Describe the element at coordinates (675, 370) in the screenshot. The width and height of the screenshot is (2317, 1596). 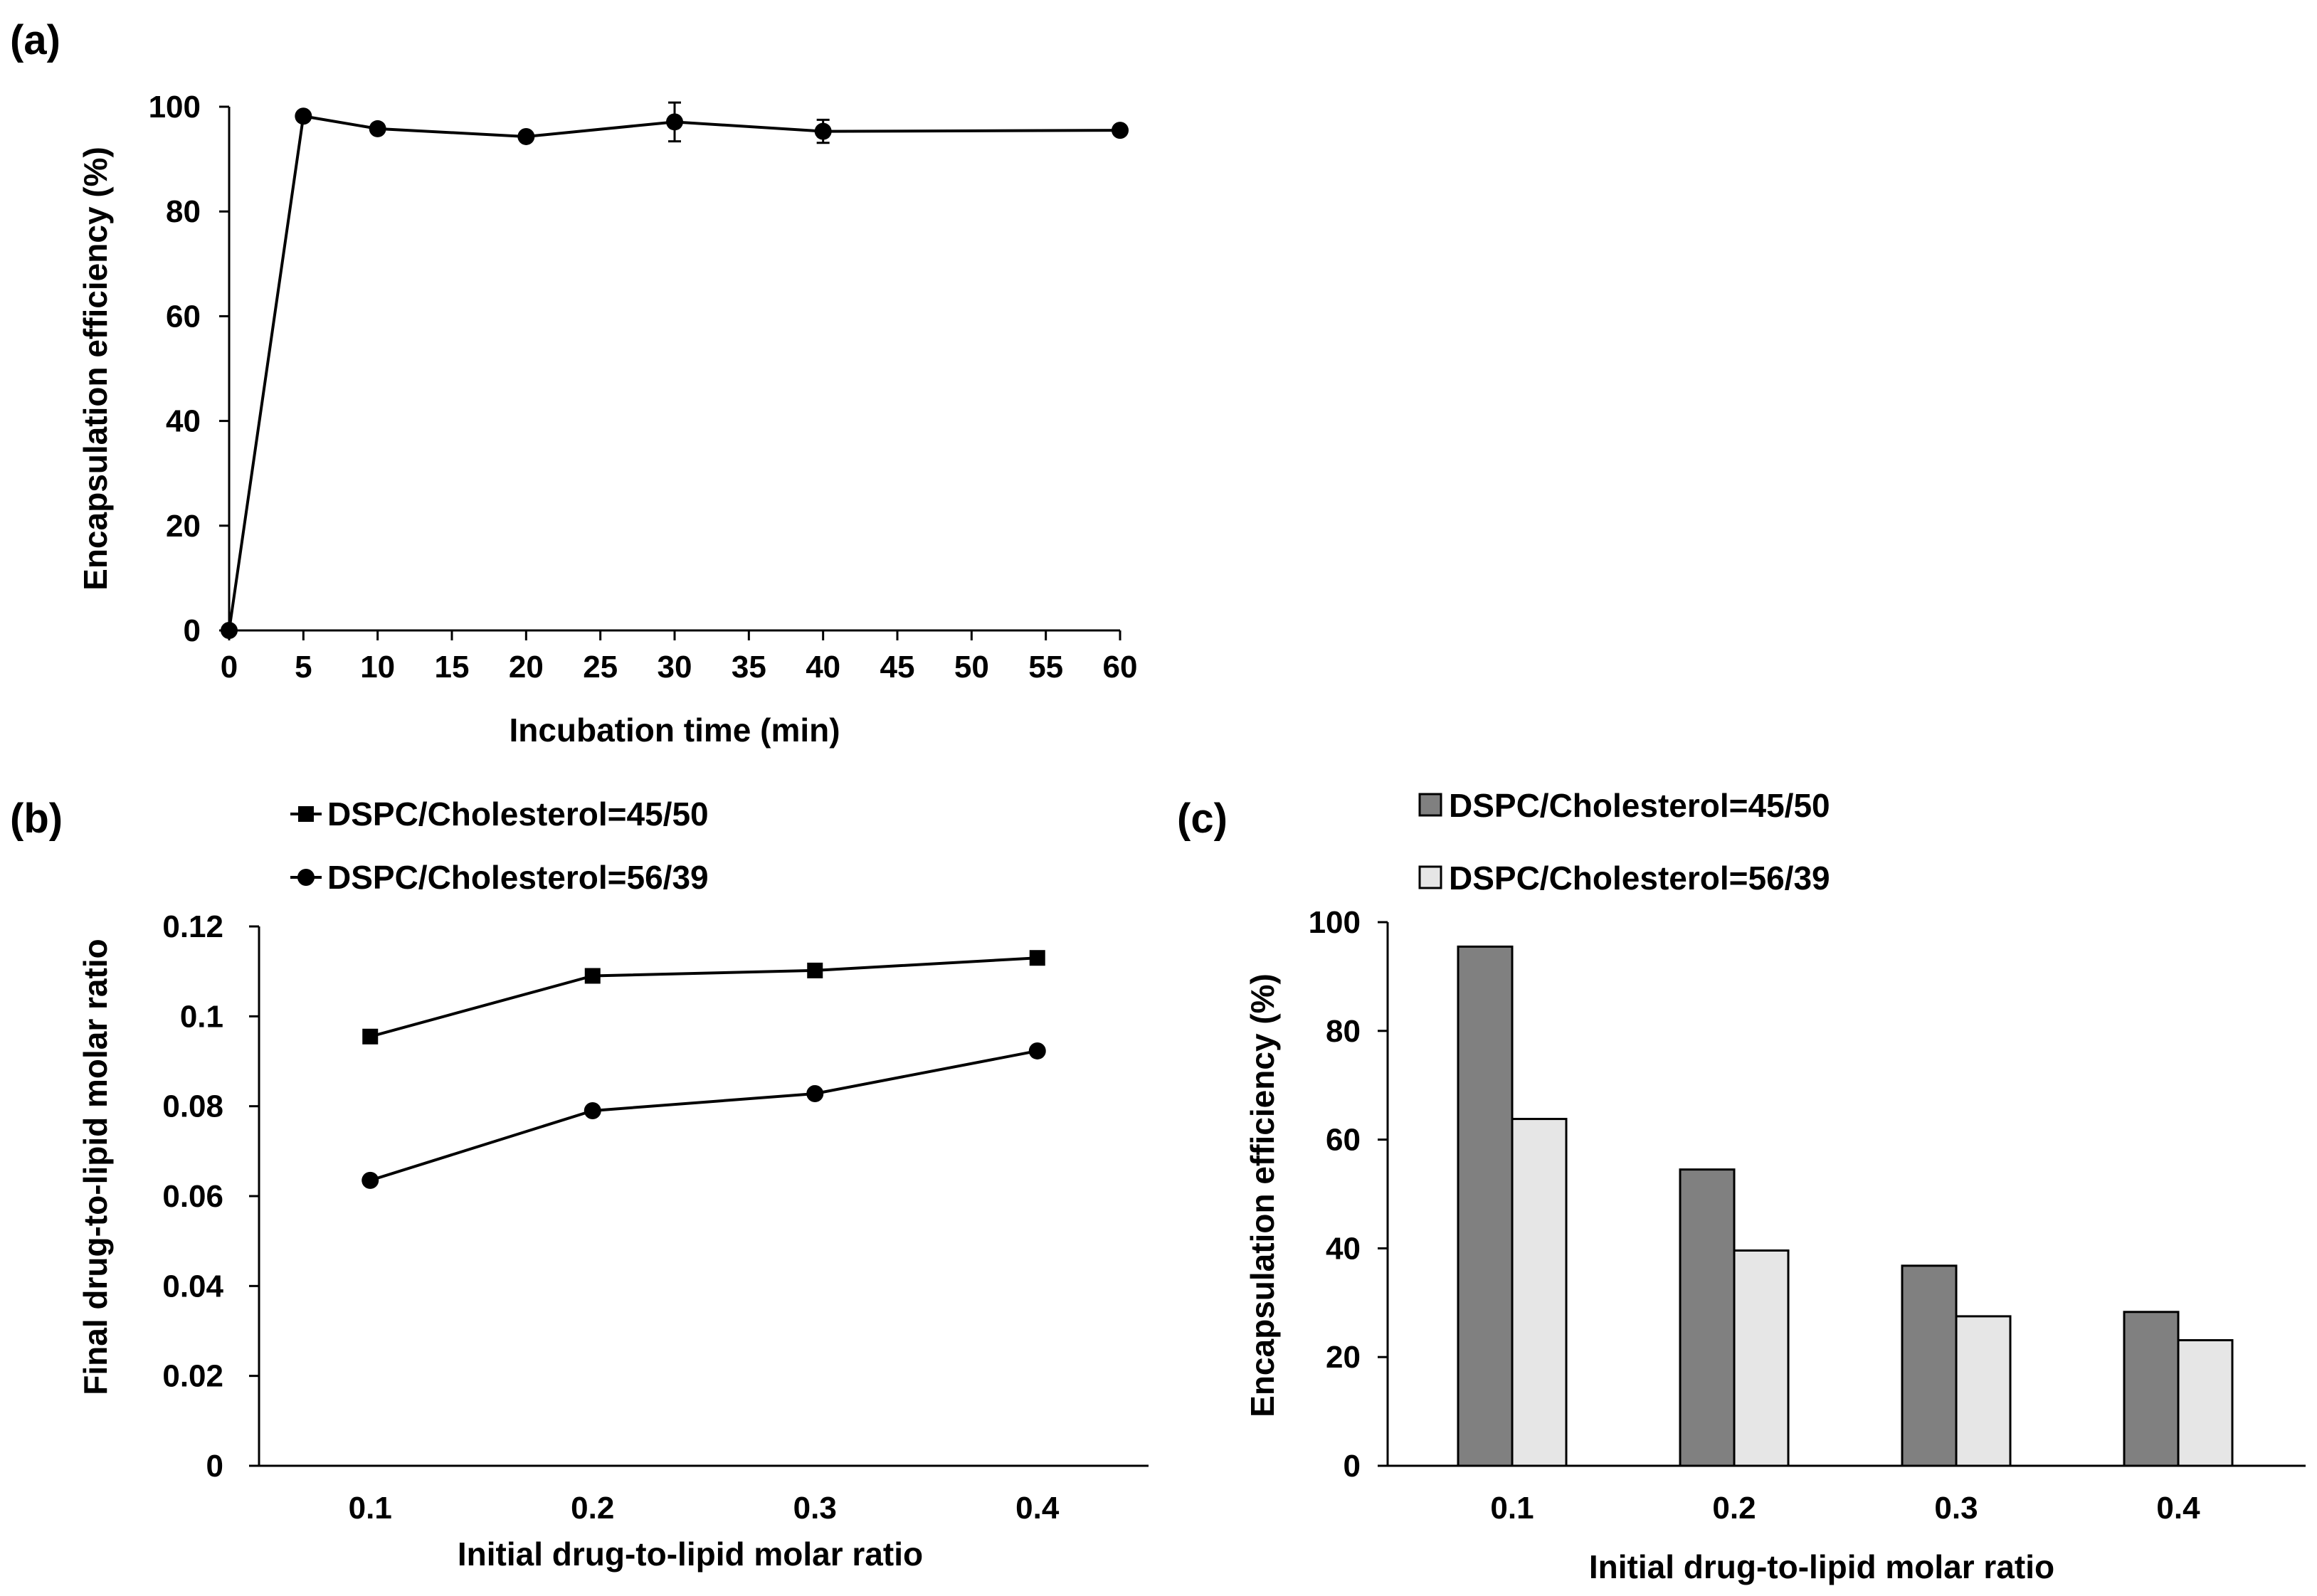
I see `panel-a-series` at that location.